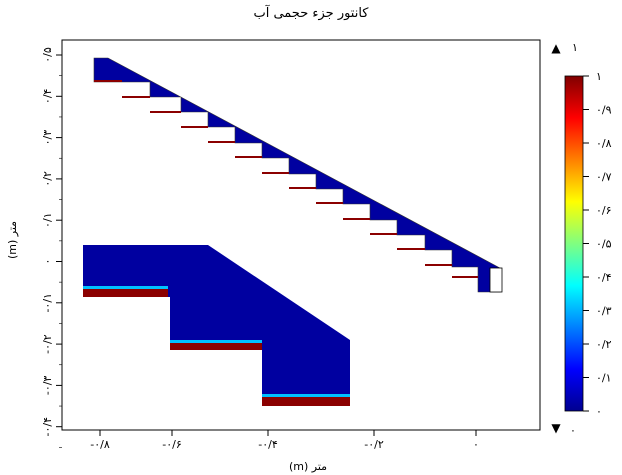  What do you see at coordinates (12, 240) in the screenshot?
I see `y-axis-title: متر (m)` at bounding box center [12, 240].